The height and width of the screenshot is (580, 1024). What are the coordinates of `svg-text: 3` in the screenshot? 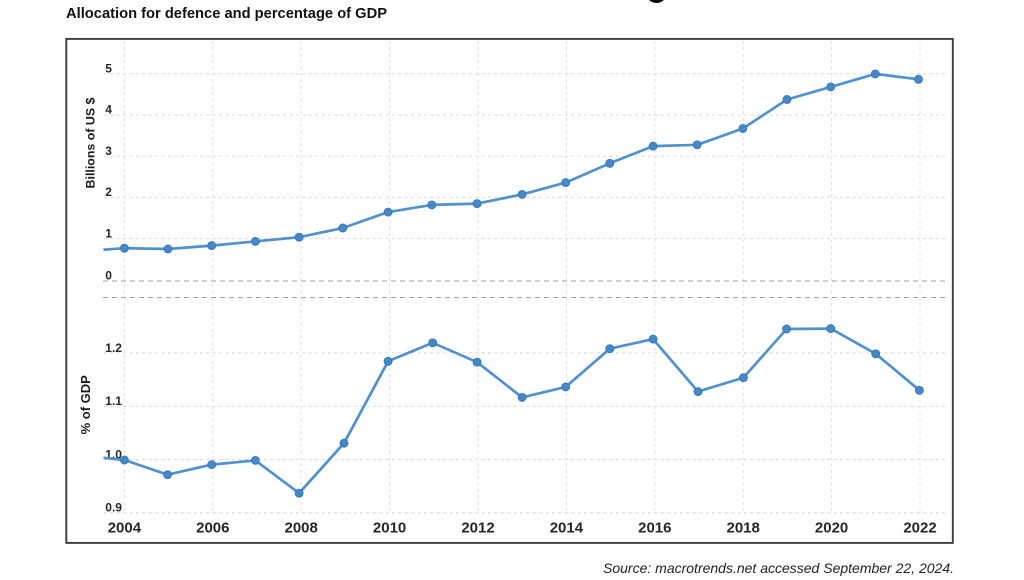 It's located at (108, 151).